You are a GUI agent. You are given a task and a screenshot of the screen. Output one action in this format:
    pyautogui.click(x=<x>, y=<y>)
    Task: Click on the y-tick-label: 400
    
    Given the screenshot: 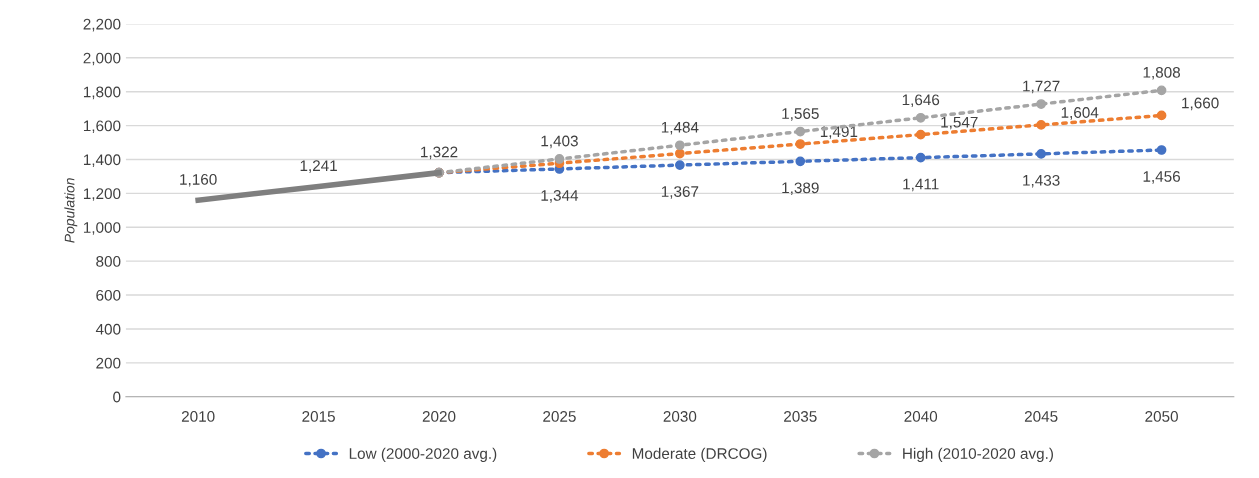 What is the action you would take?
    pyautogui.click(x=108, y=329)
    